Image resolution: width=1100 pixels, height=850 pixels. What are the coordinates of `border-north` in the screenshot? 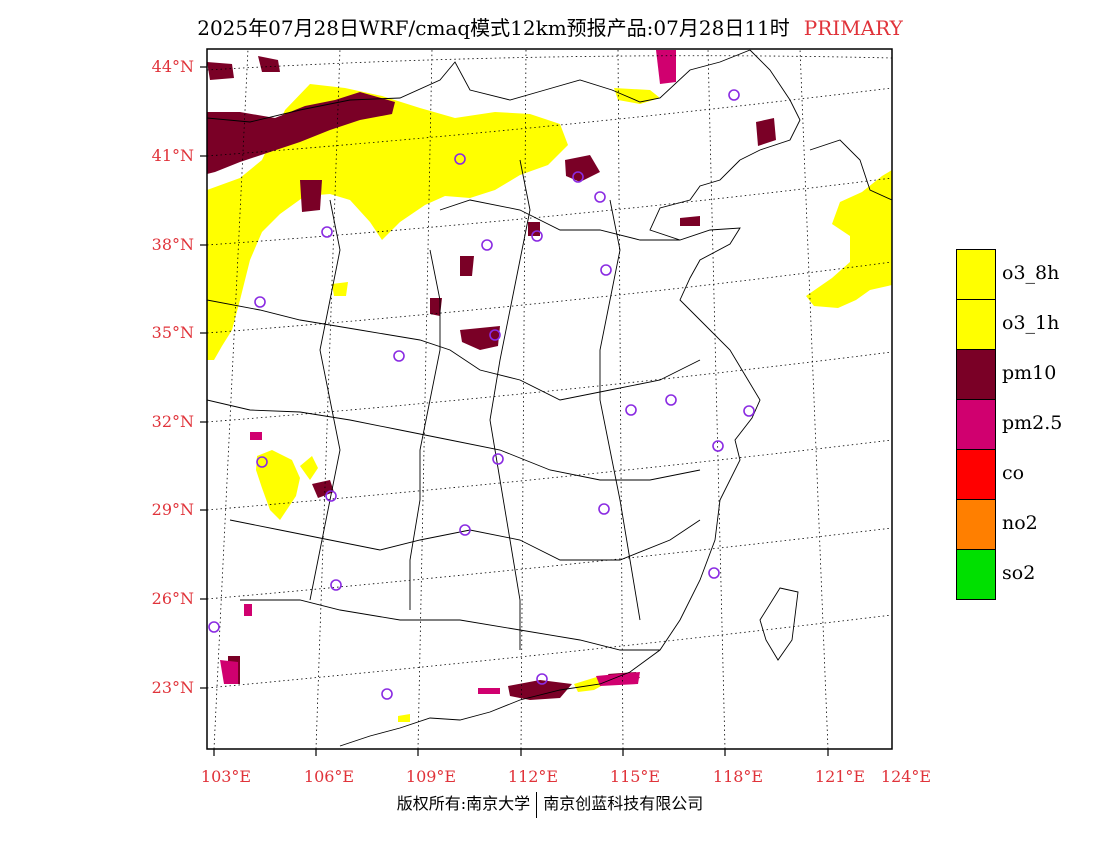 It's located at (479, 86).